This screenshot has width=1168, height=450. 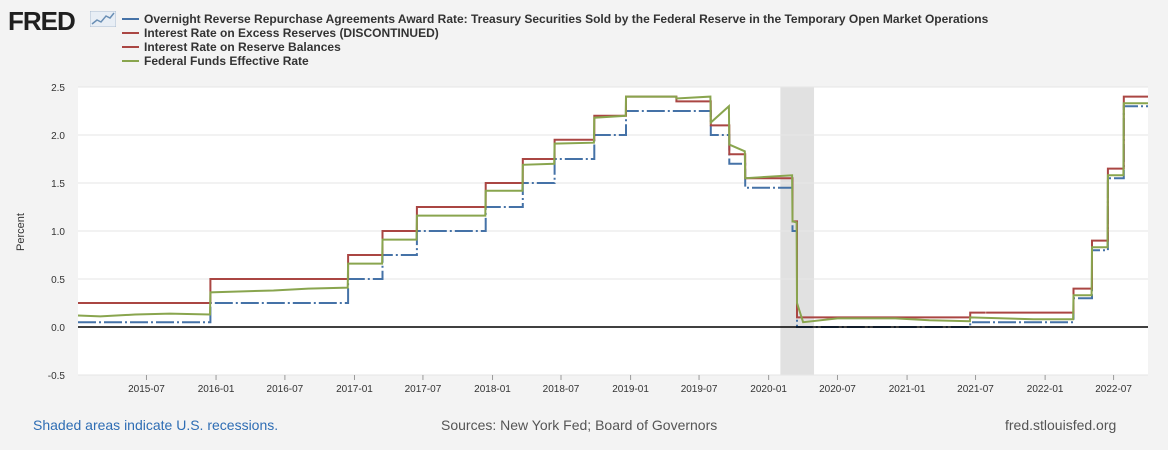 What do you see at coordinates (492, 389) in the screenshot?
I see `x-tick-label: 2018-01` at bounding box center [492, 389].